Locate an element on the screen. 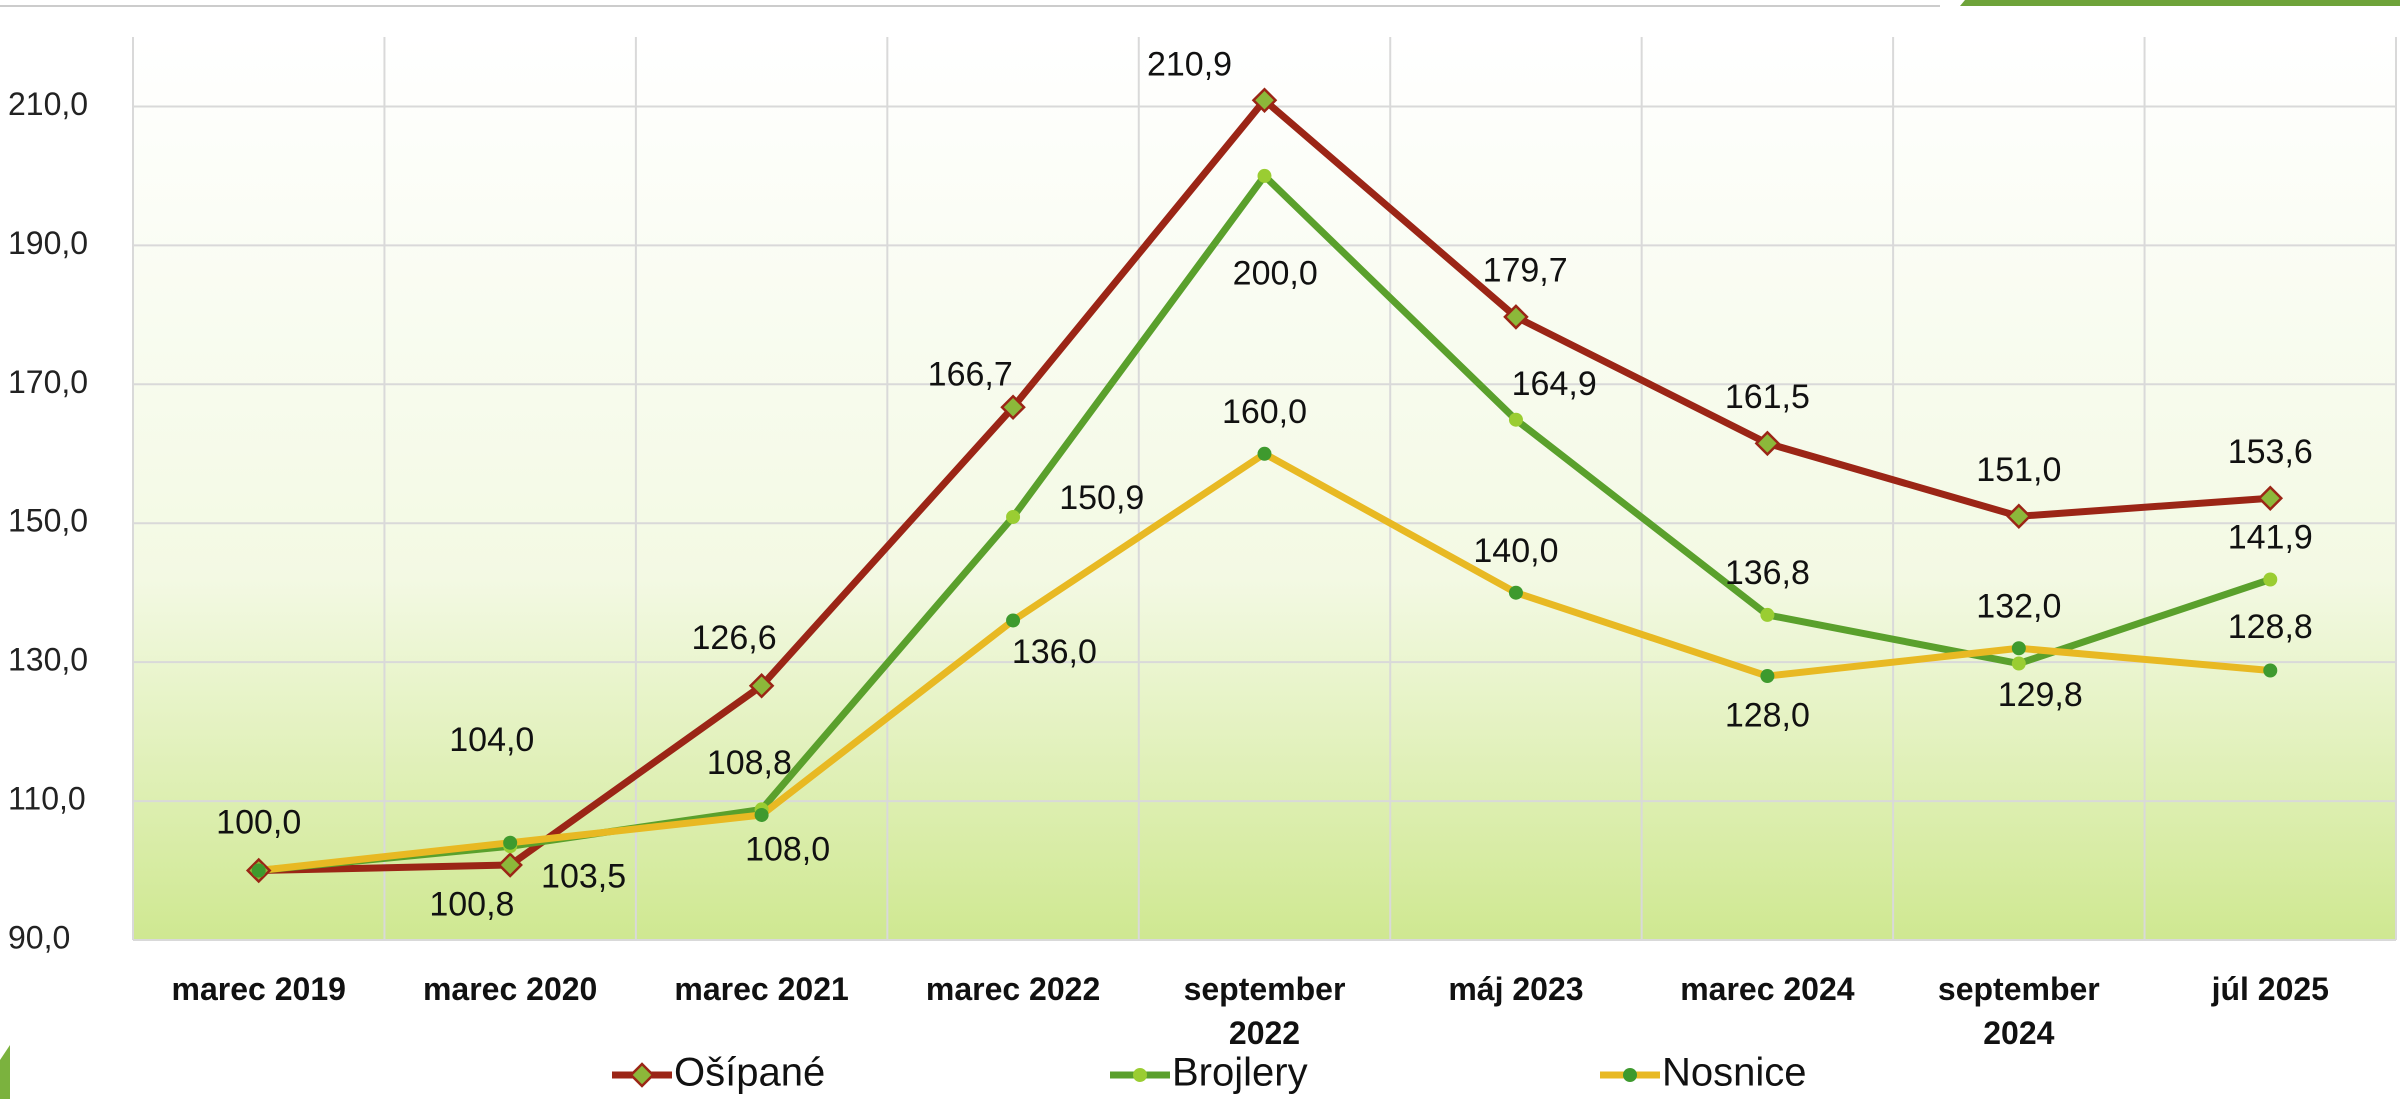 This screenshot has height=1099, width=2400. data-label: 161,5 is located at coordinates (1767, 397).